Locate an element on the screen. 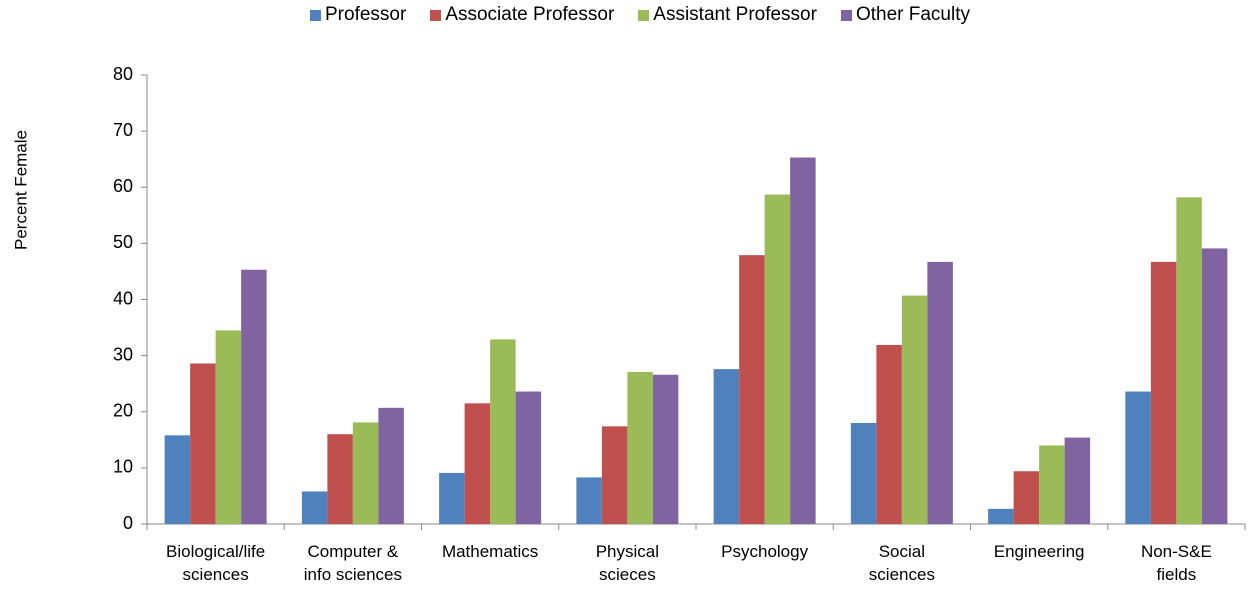  x-tick-label: Non-S&E fields is located at coordinates (1176, 563).